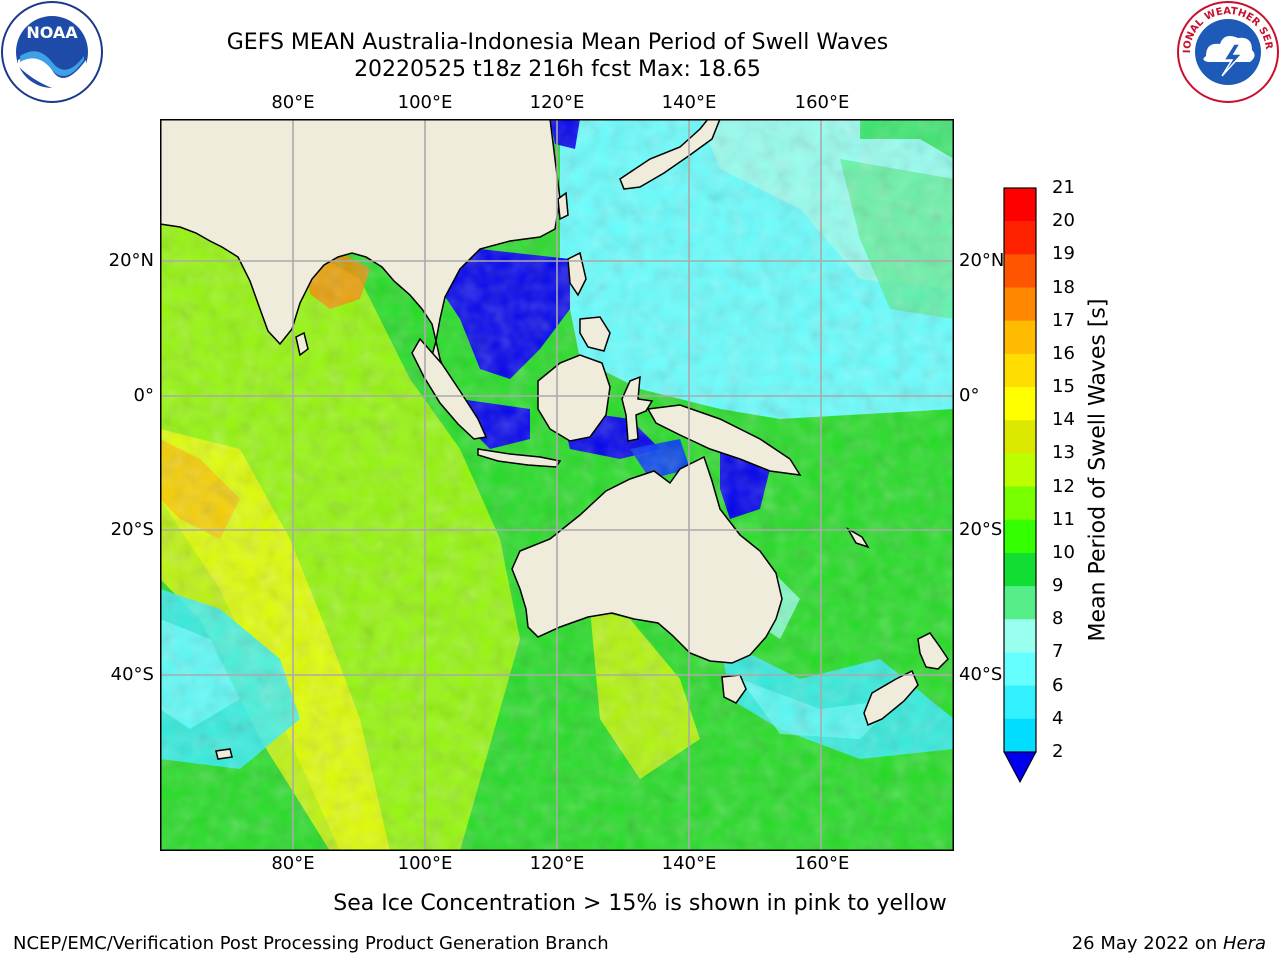 The image size is (1280, 960). Describe the element at coordinates (981, 674) in the screenshot. I see `lat-tick-right-40s: 40°S` at that location.